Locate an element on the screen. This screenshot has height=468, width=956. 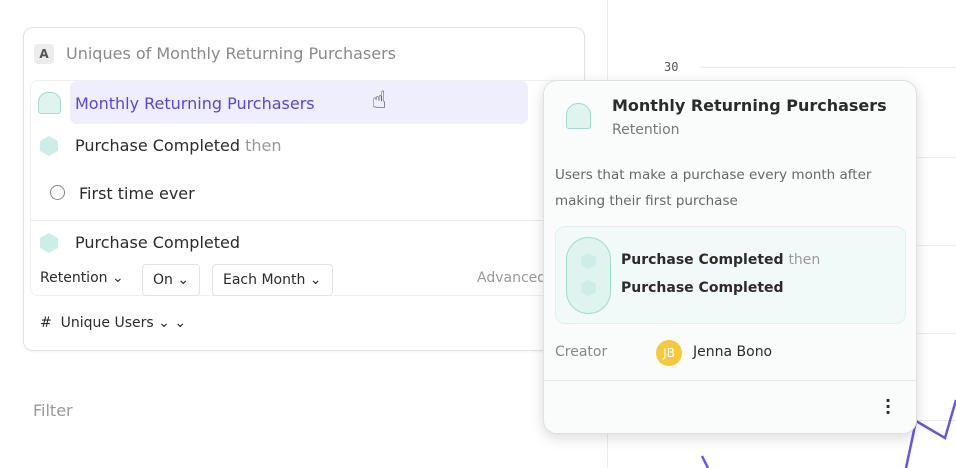
each-month-dropdown: Each Month ⌄ is located at coordinates (272, 280).